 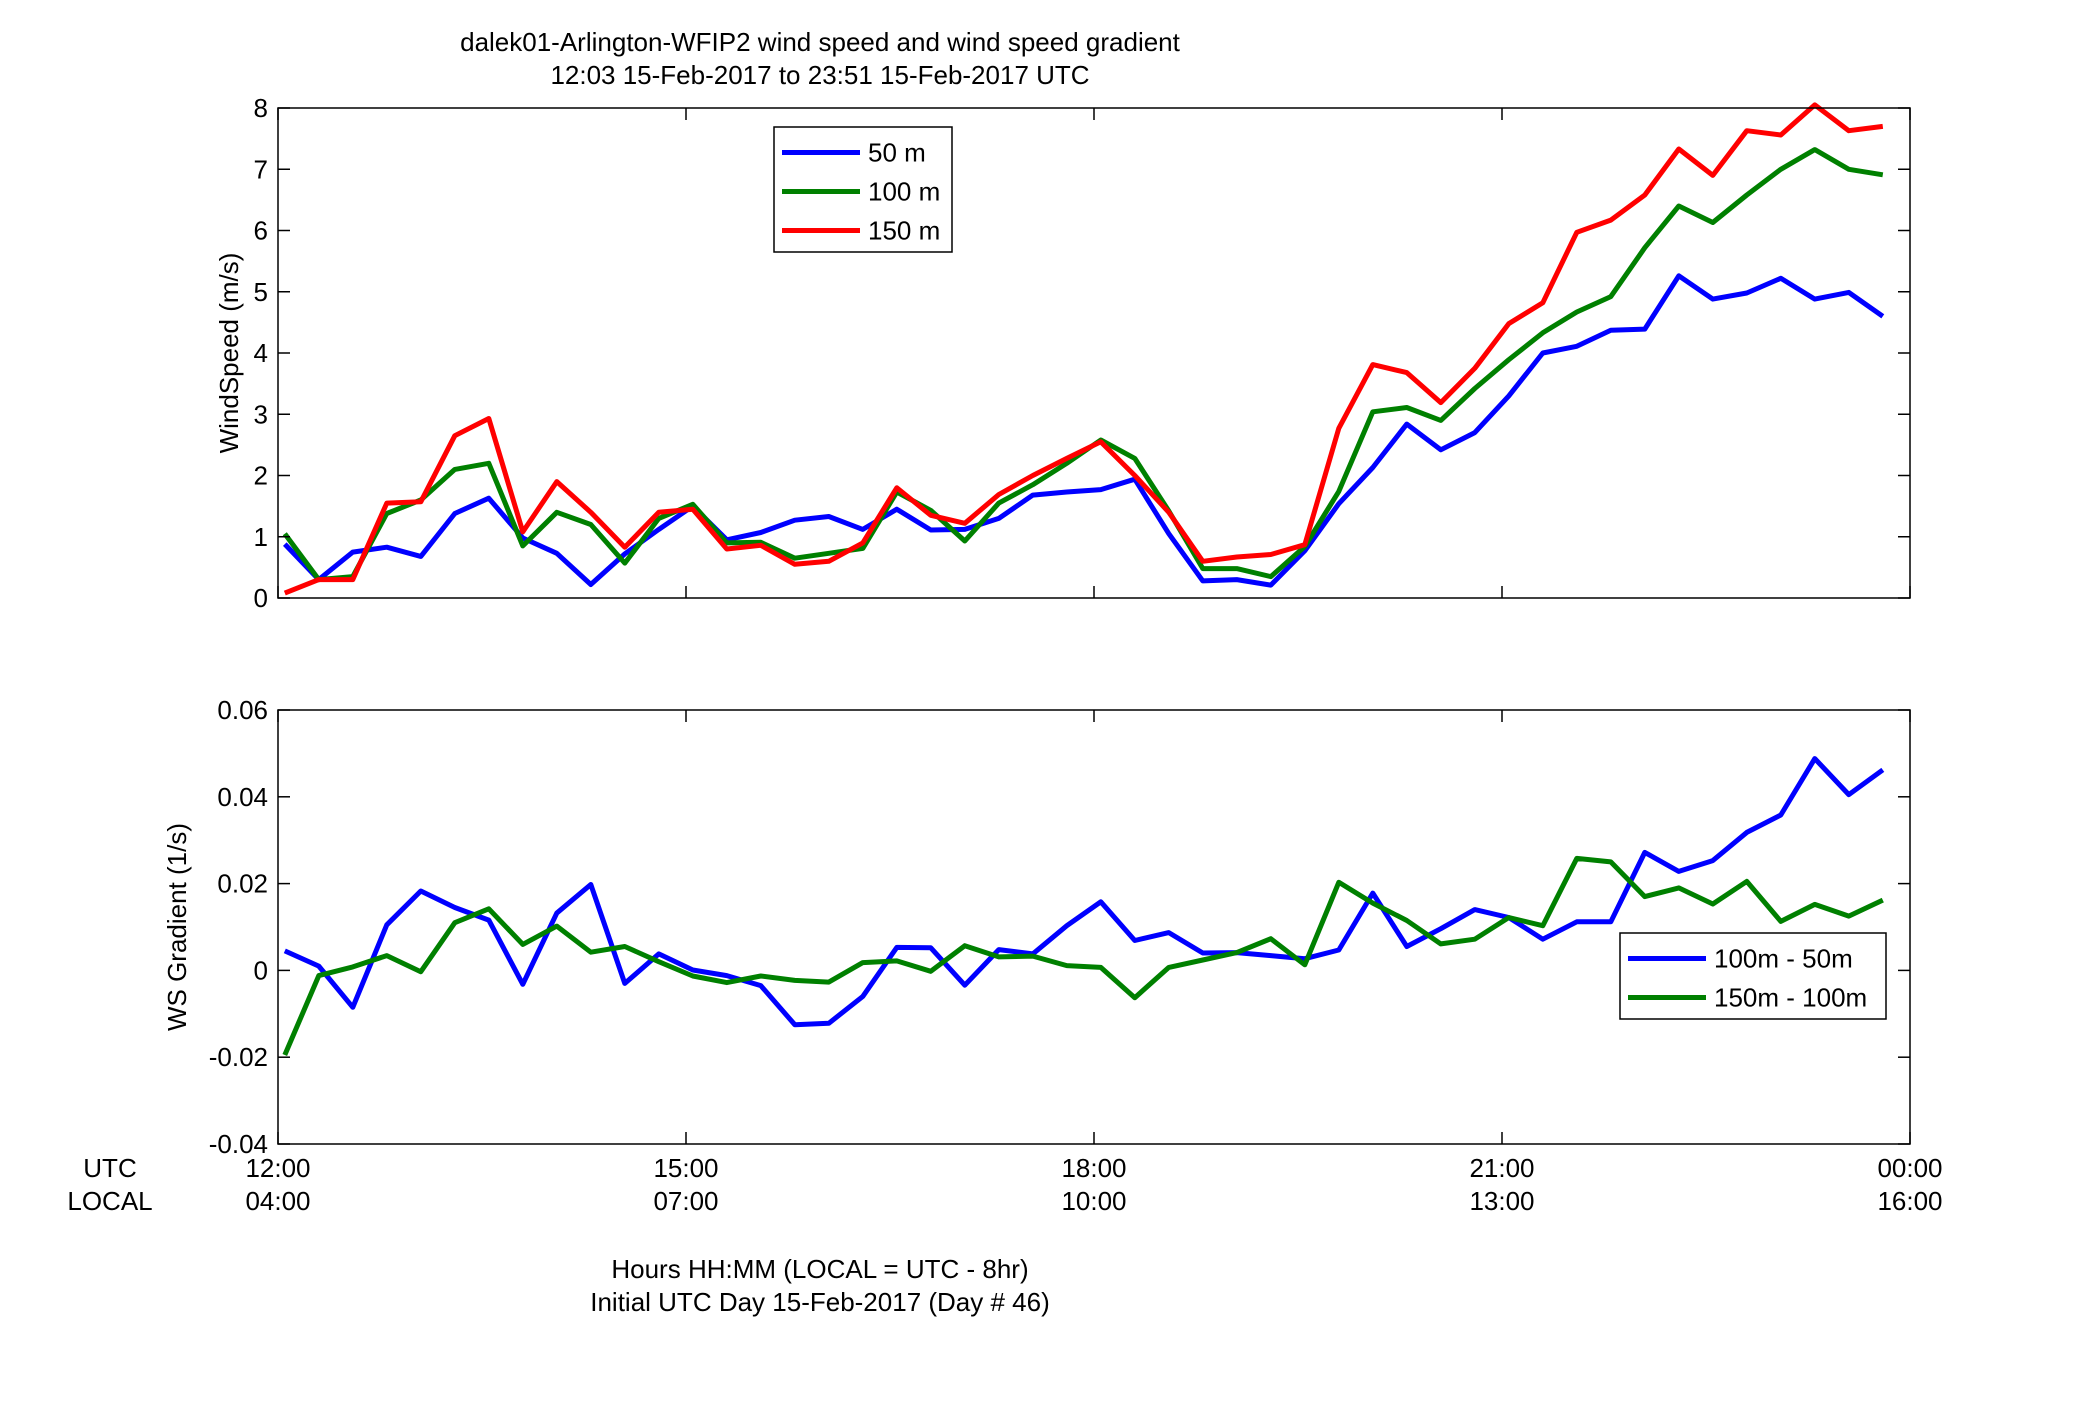 I want to click on y-tick-label: 8, so click(x=261, y=108).